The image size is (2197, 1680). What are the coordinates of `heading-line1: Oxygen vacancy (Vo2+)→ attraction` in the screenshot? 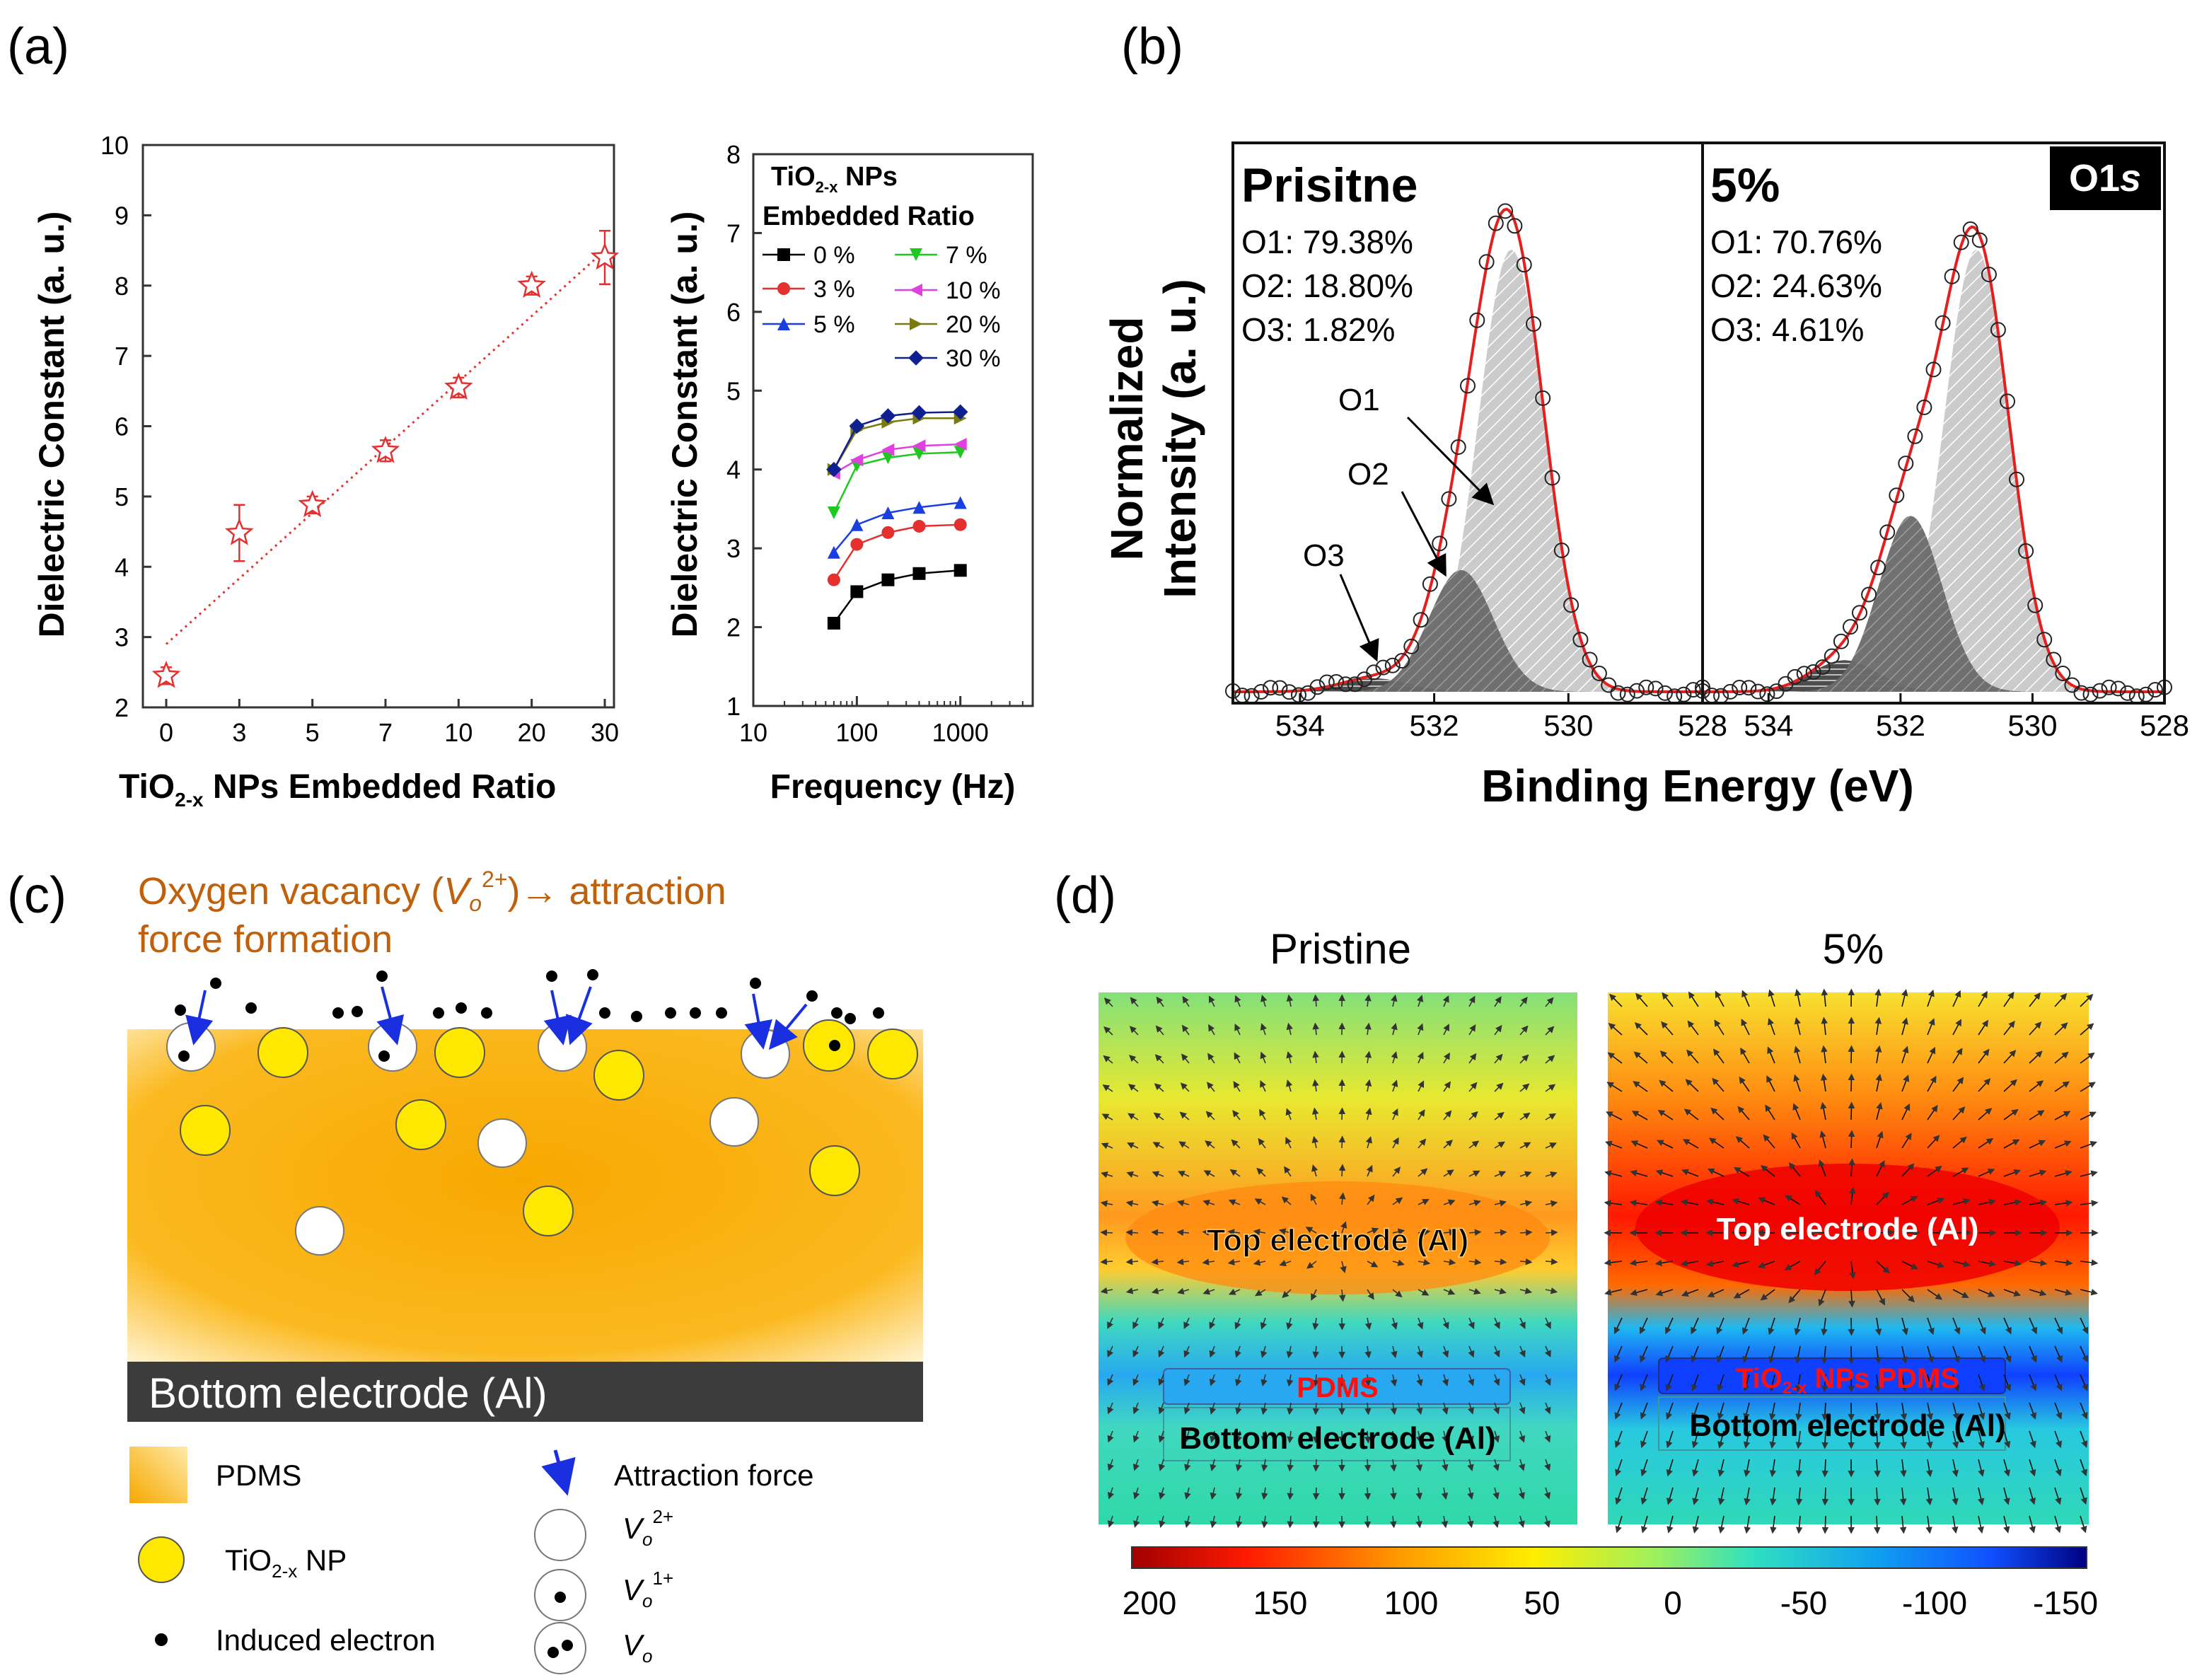 It's located at (432, 891).